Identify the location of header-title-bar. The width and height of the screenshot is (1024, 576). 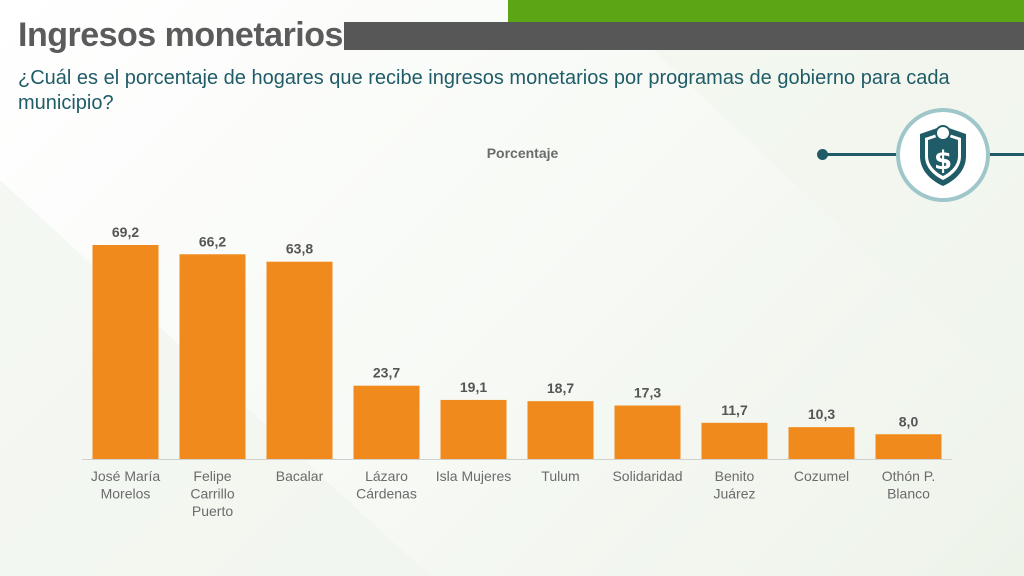
(684, 36).